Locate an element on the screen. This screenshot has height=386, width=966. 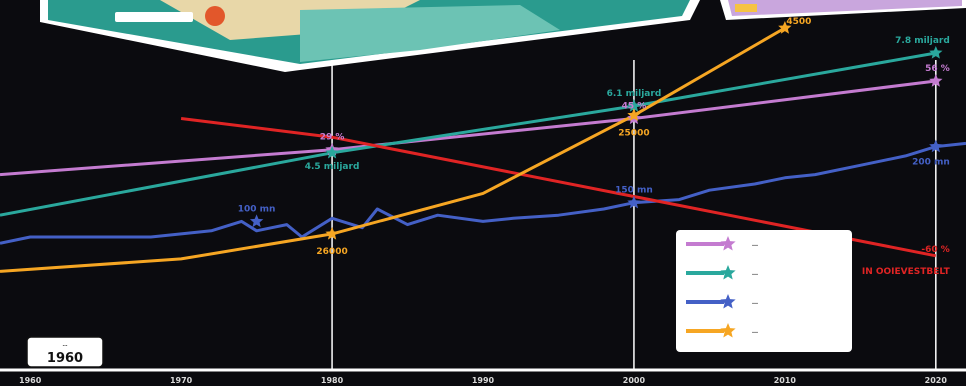
x-tick-label: 2000 is located at coordinates (634, 380).